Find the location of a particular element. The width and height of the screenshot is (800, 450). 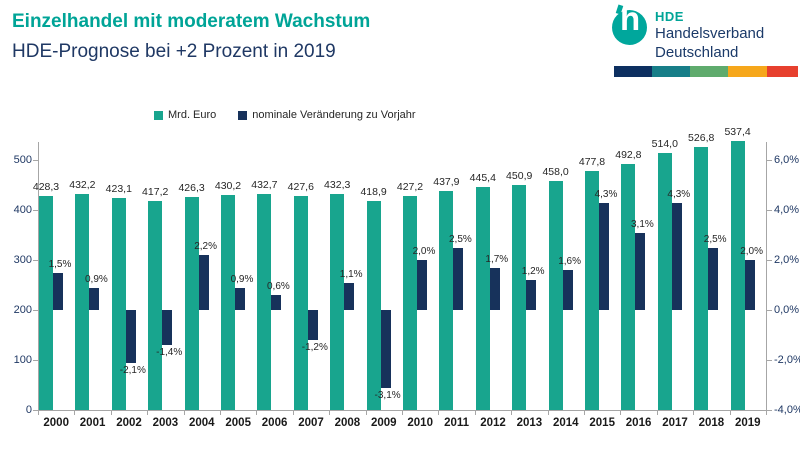

revenue-label-2018: 526,8 is located at coordinates (701, 137).